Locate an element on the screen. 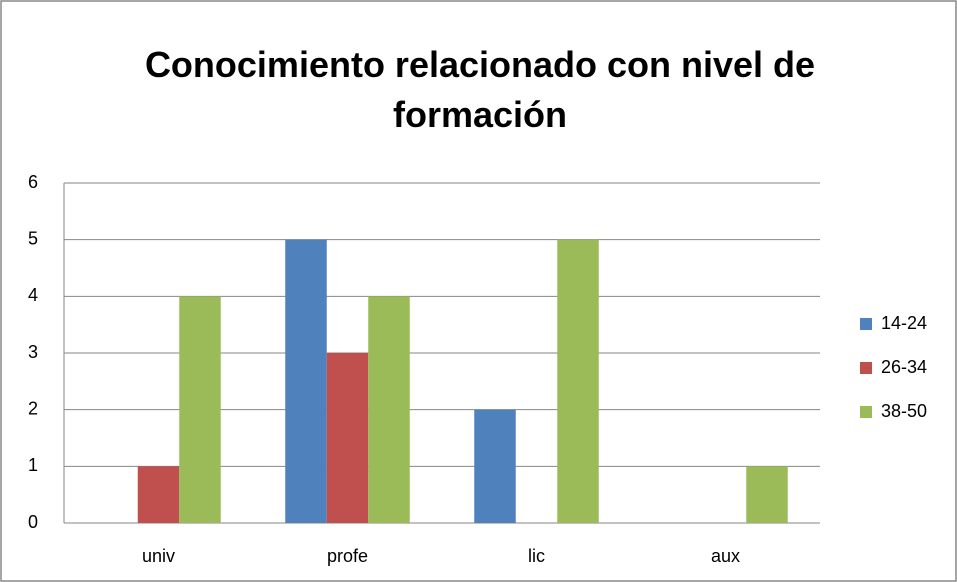 The height and width of the screenshot is (582, 957). legend-label: 38-50 is located at coordinates (904, 411).